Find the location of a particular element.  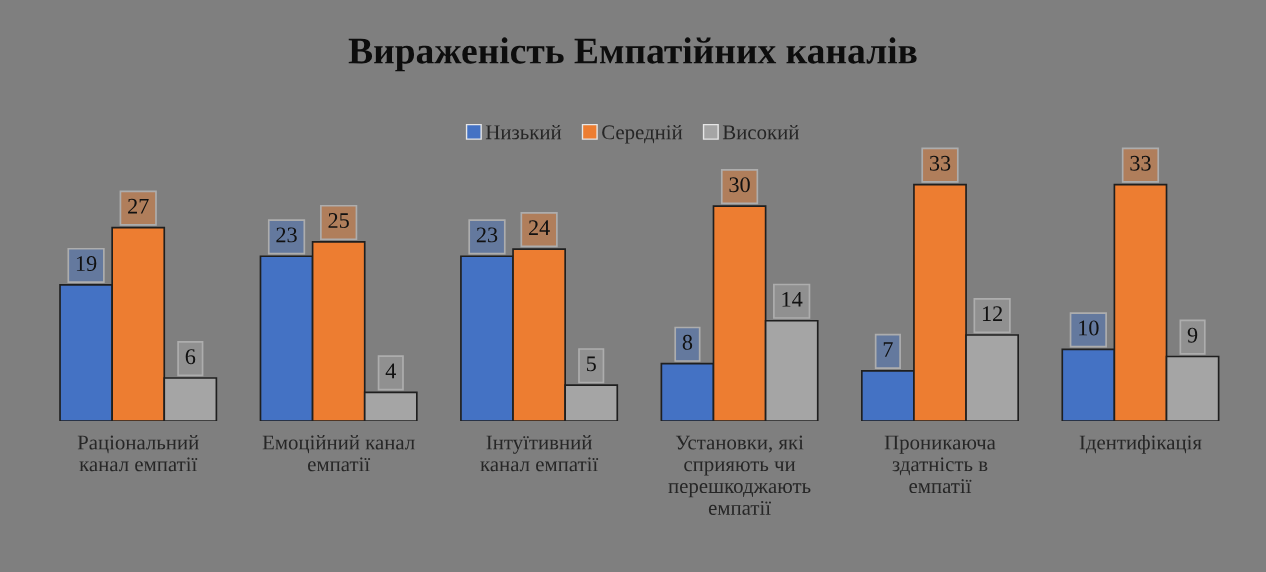

x-tick-label: Інтуїтивний канал емпатії is located at coordinates (539, 453).